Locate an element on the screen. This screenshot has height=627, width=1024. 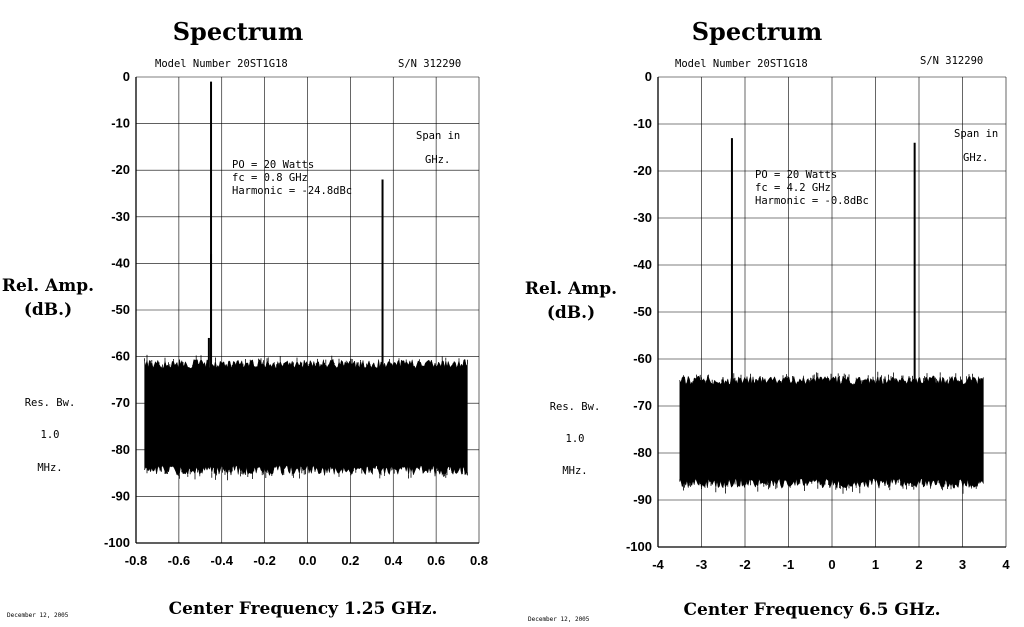
x-axis-label: Center Frequency 6.5 GHz. is located at coordinates (811, 610).